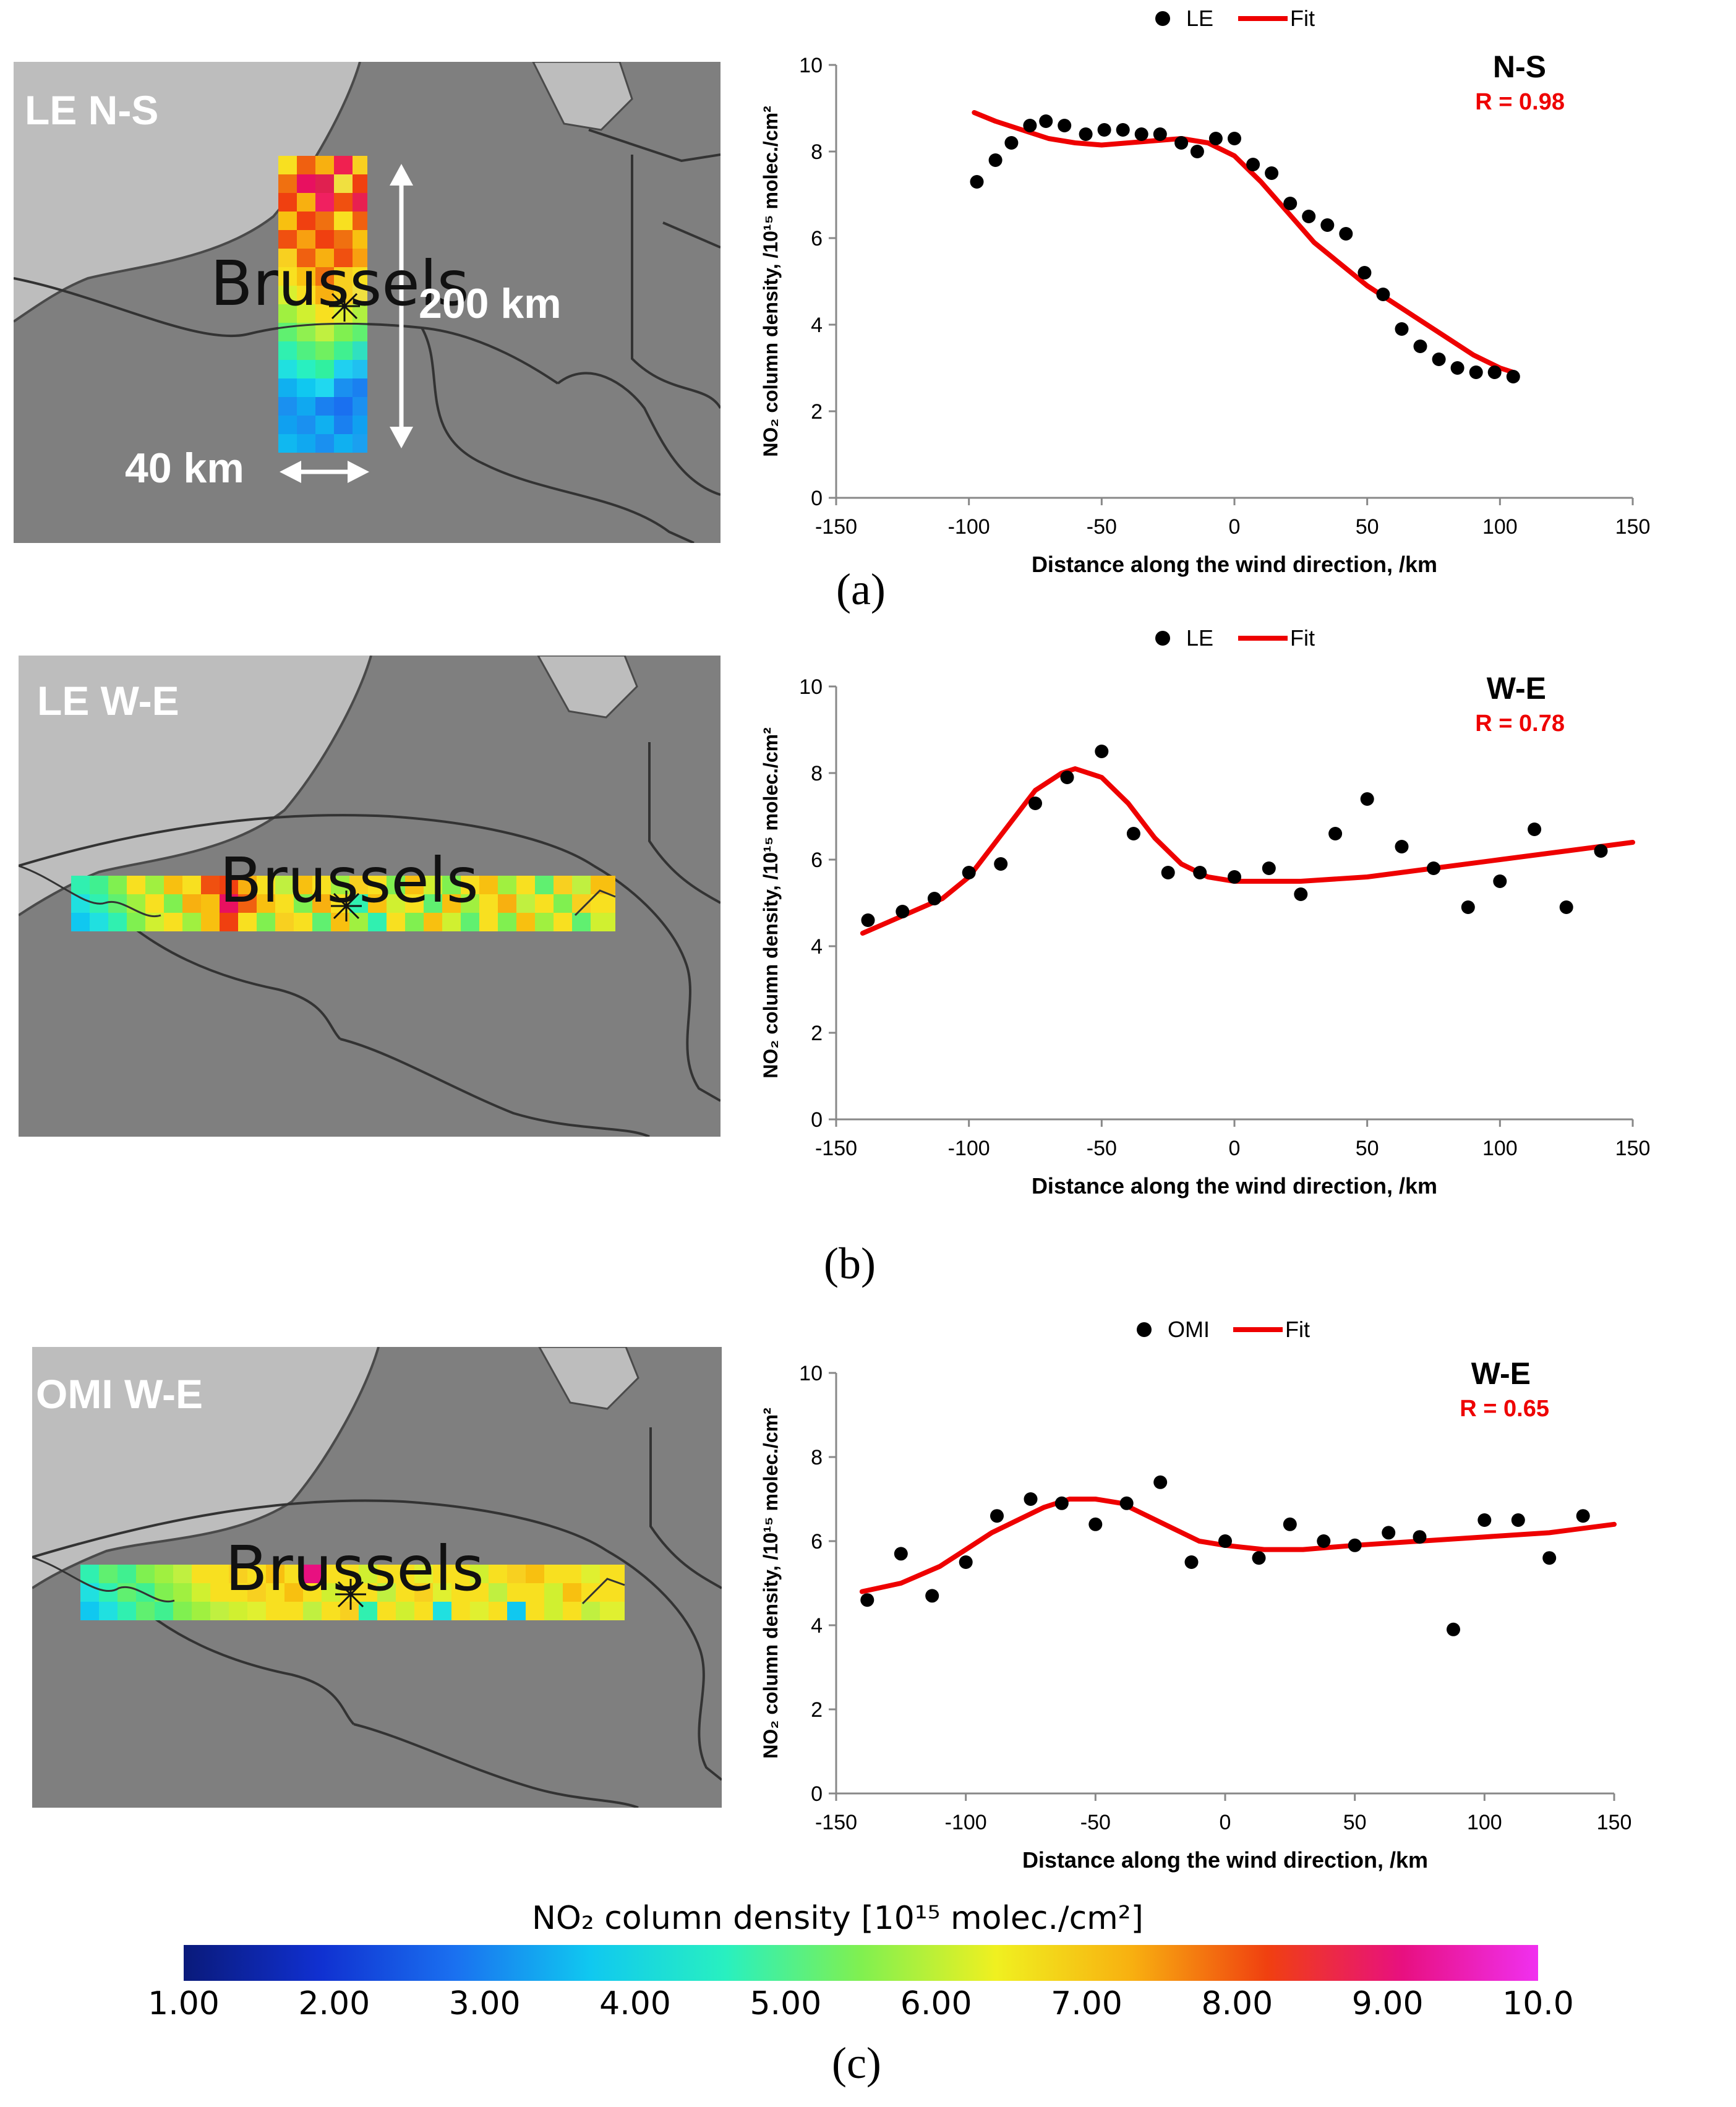 Image resolution: width=1736 pixels, height=2107 pixels. Describe the element at coordinates (1244, 242) in the screenshot. I see `fit-line` at that location.